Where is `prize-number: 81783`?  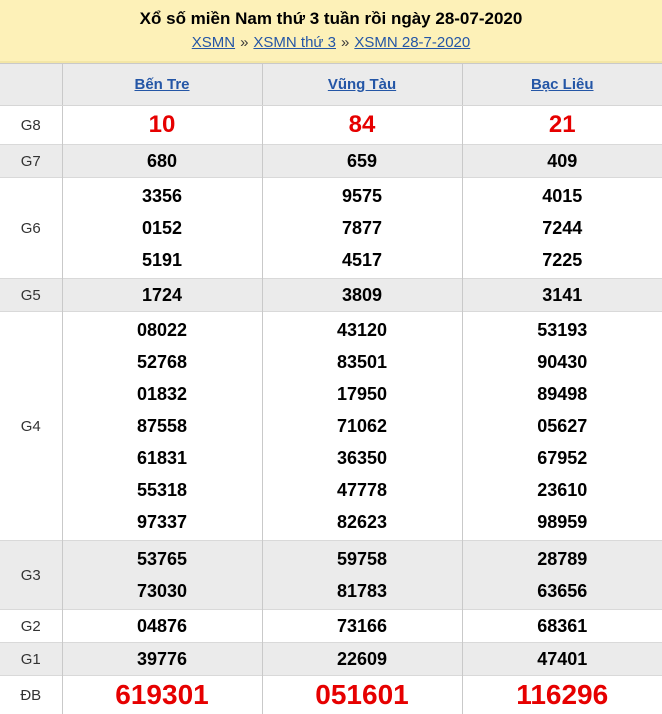
prize-number: 81783 is located at coordinates (362, 591).